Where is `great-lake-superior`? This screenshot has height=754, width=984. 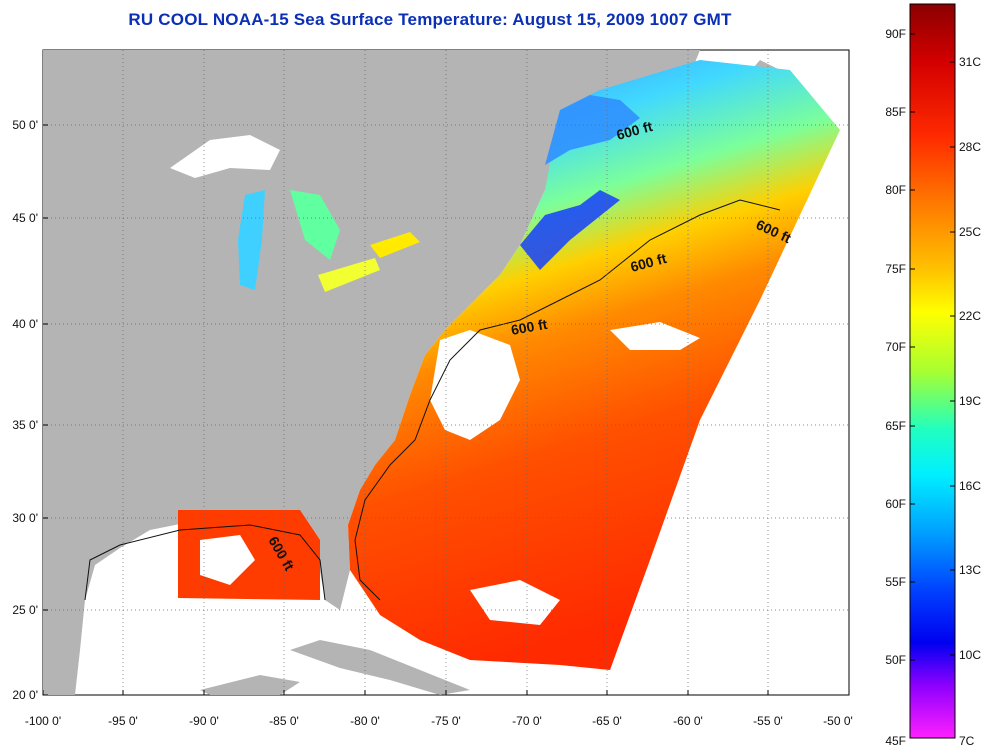 great-lake-superior is located at coordinates (225, 156).